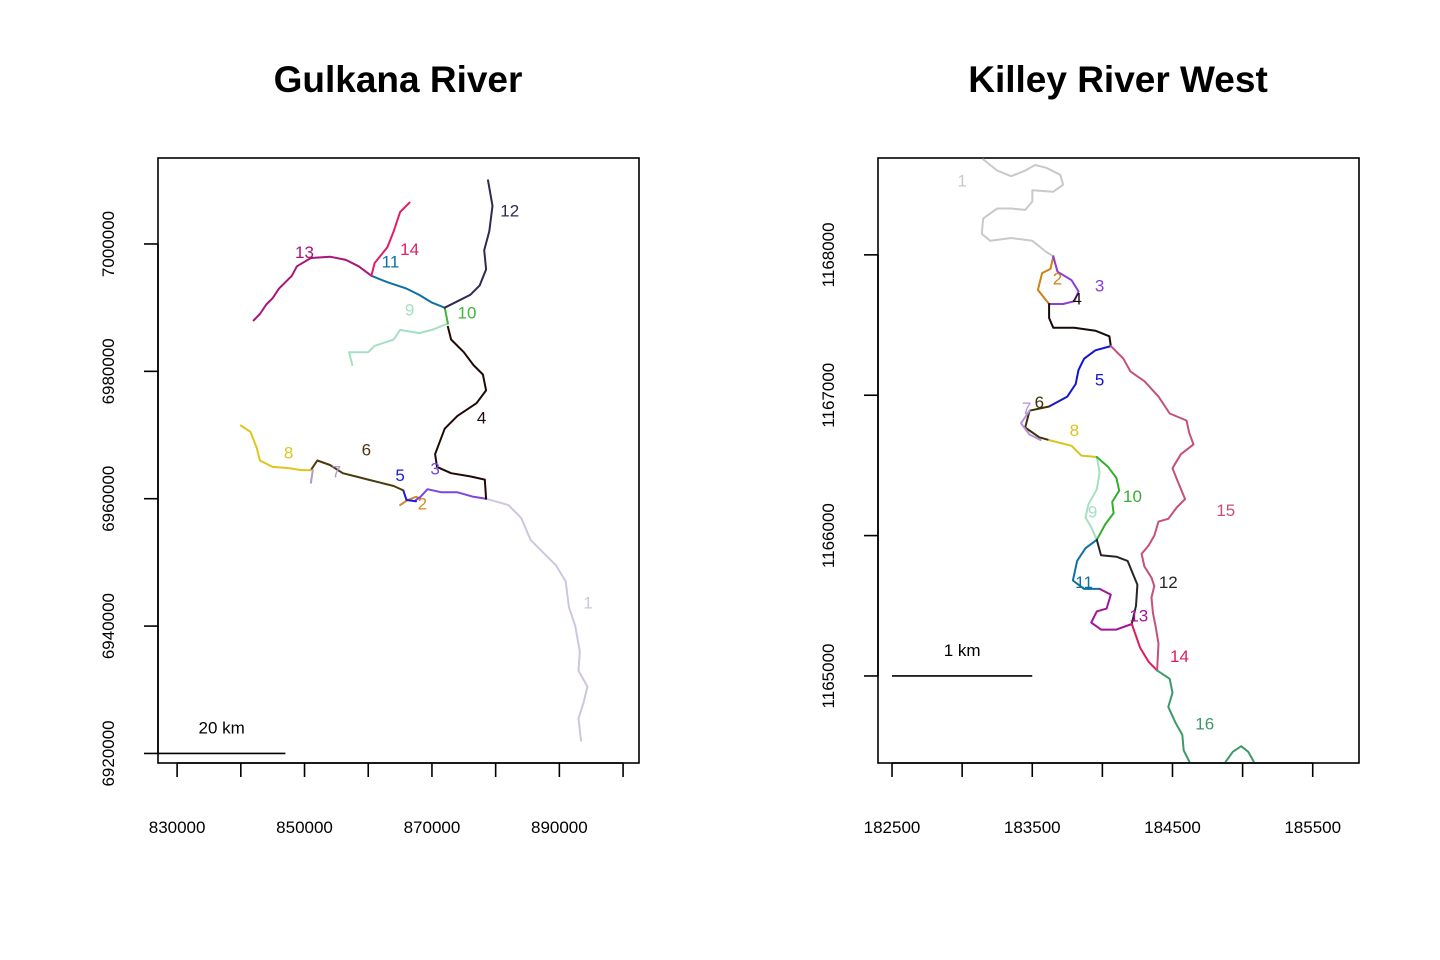 This screenshot has height=960, width=1440. What do you see at coordinates (108, 371) in the screenshot?
I see `y-tick-label: 6980000` at bounding box center [108, 371].